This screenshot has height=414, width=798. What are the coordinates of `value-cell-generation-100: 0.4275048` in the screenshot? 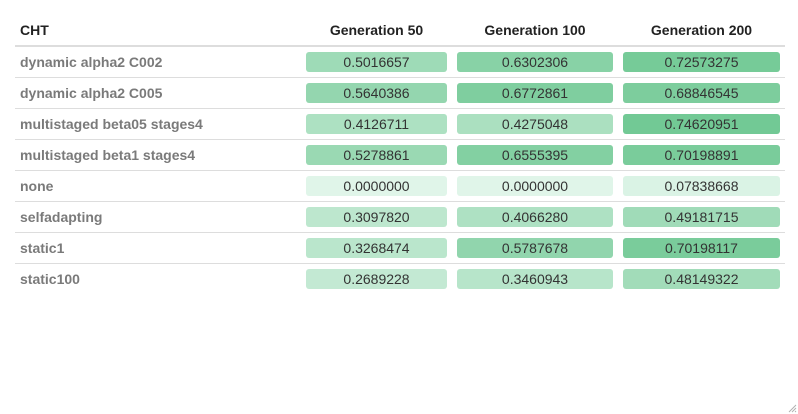 It's located at (535, 124).